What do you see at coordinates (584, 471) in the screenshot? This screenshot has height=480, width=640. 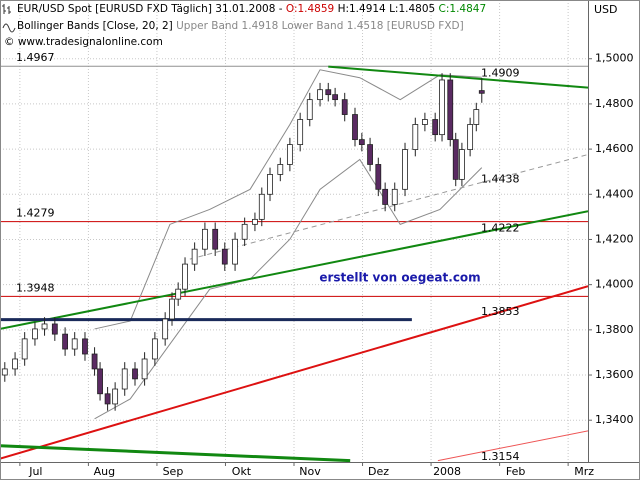 I see `x-tick-label: Mrz` at bounding box center [584, 471].